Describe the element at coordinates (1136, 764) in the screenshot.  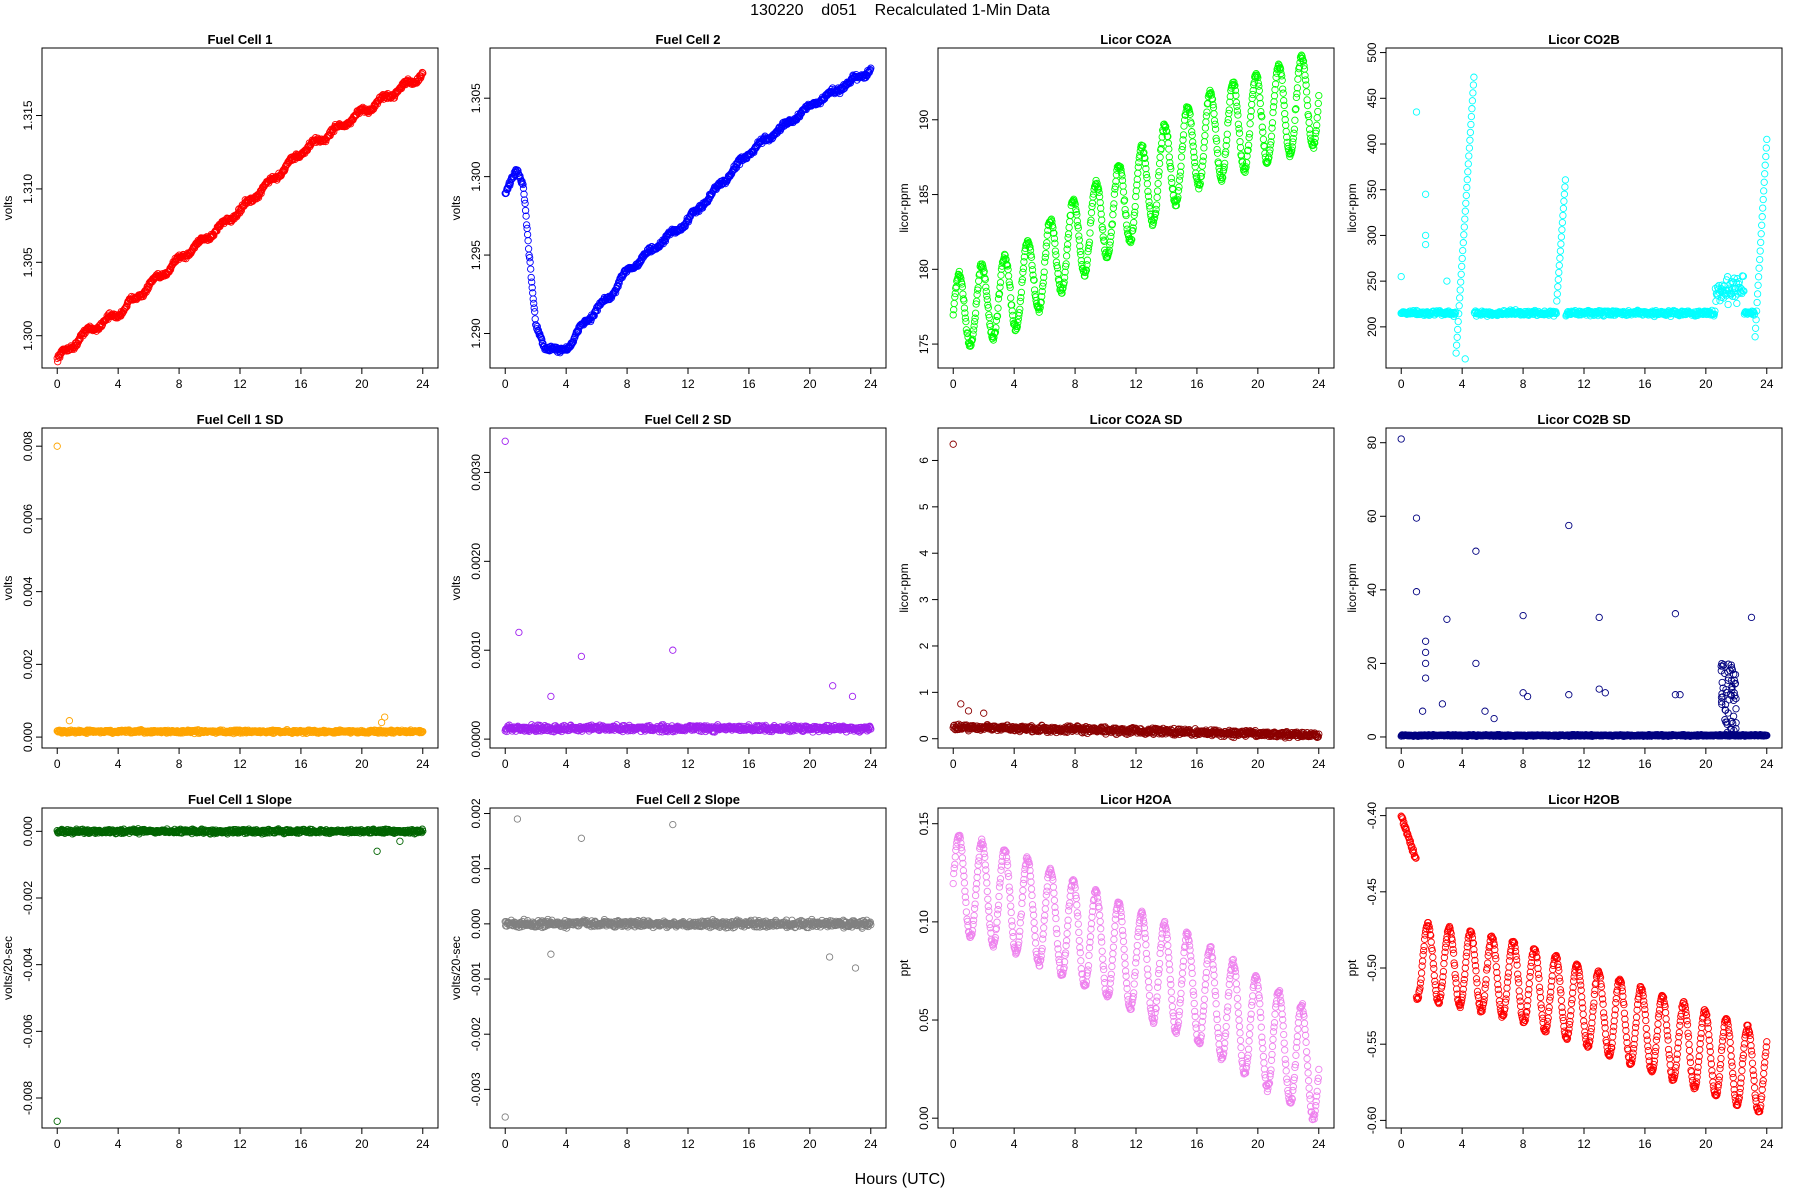
I see `x-tick-label: 12` at that location.